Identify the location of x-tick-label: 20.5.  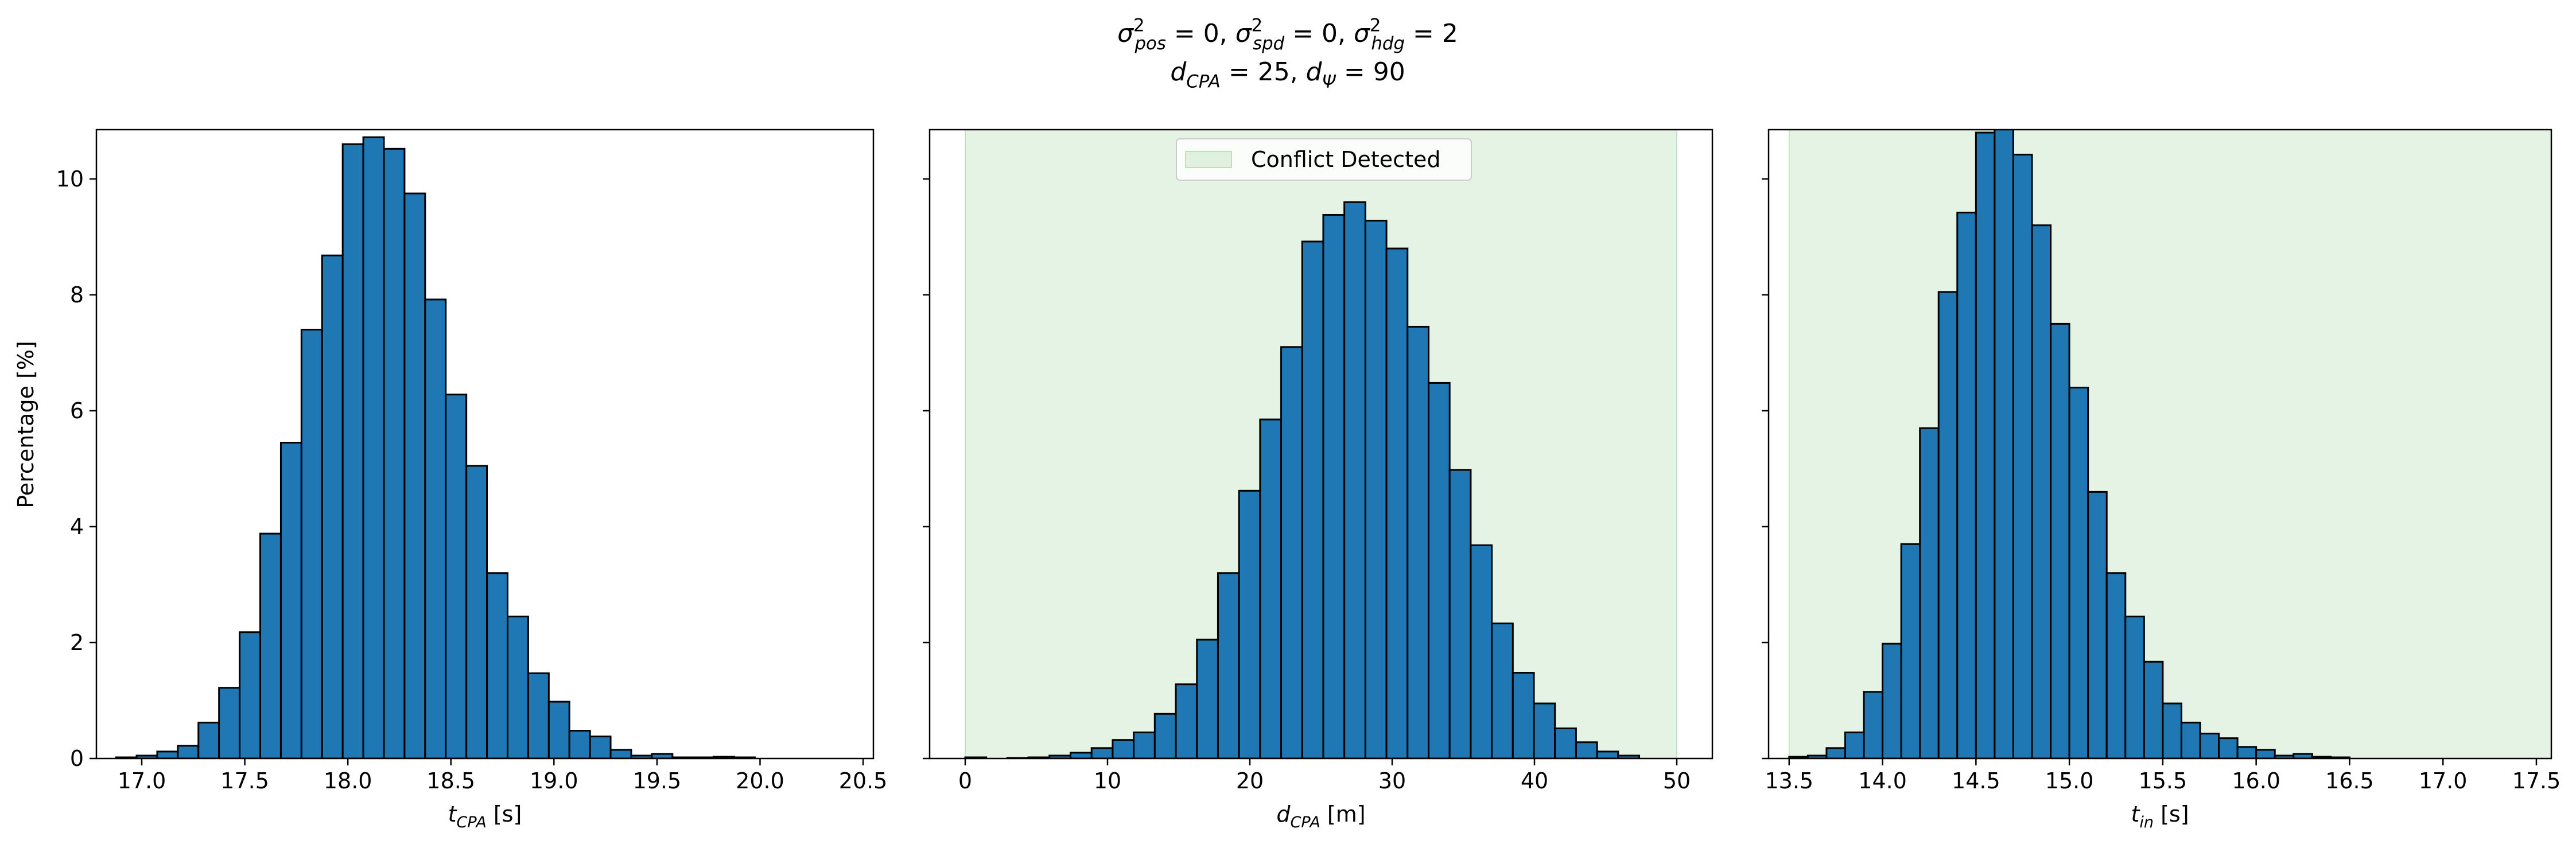
(863, 780).